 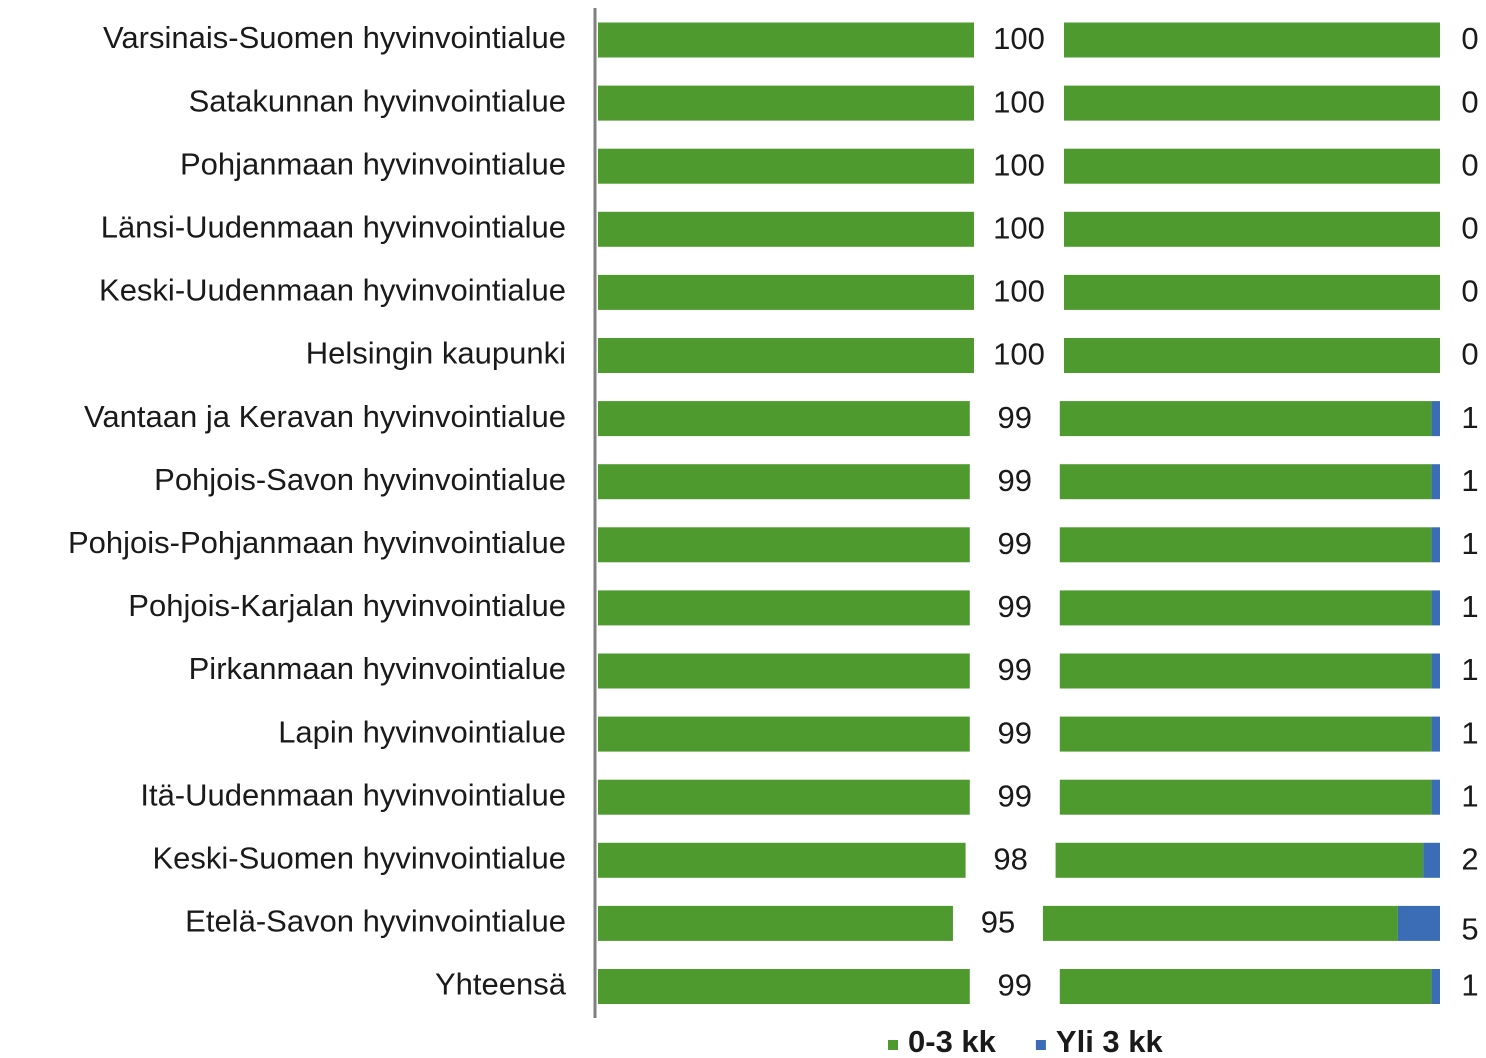 I want to click on y-tick-label: Helsingin kaupunki, so click(x=436, y=353).